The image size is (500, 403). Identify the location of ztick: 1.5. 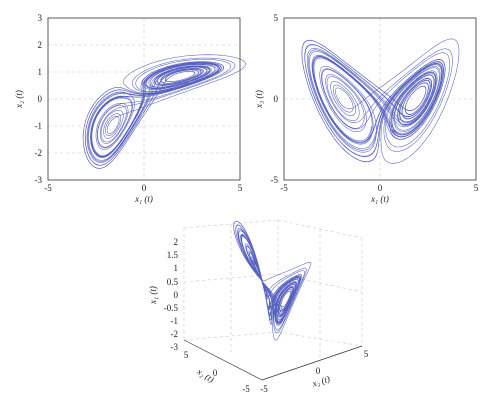
(173, 255).